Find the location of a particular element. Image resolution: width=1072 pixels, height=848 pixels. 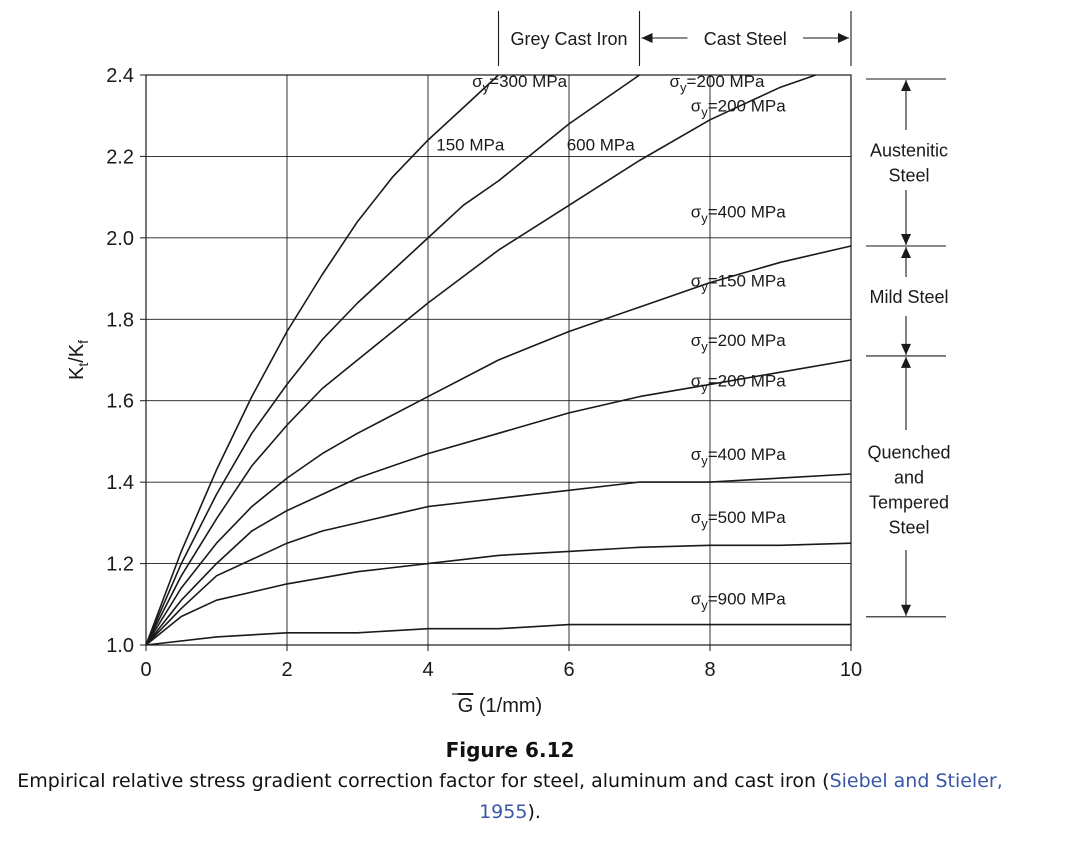

y-tick-label: 2.4 is located at coordinates (120, 76).